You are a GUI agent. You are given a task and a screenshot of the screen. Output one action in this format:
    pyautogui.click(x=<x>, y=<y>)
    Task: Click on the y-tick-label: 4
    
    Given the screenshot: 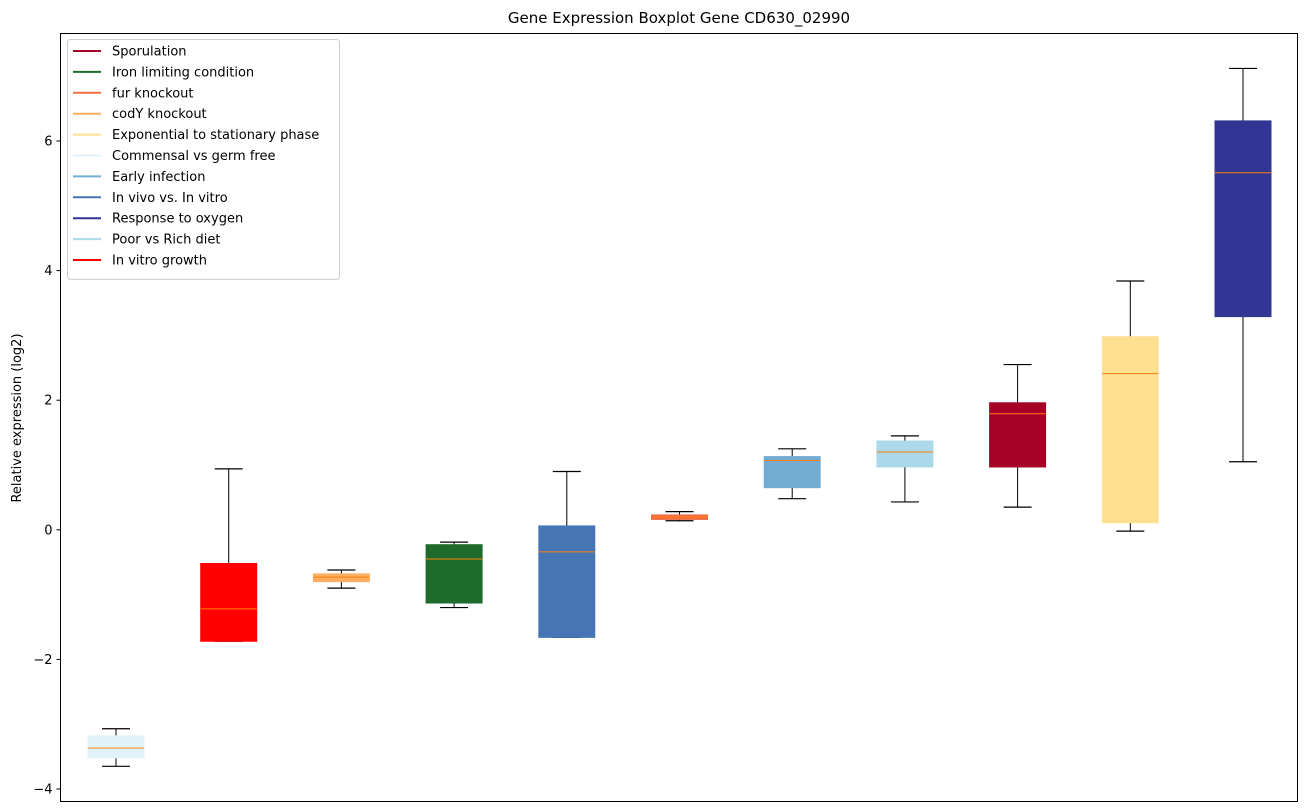 What is the action you would take?
    pyautogui.click(x=48, y=271)
    